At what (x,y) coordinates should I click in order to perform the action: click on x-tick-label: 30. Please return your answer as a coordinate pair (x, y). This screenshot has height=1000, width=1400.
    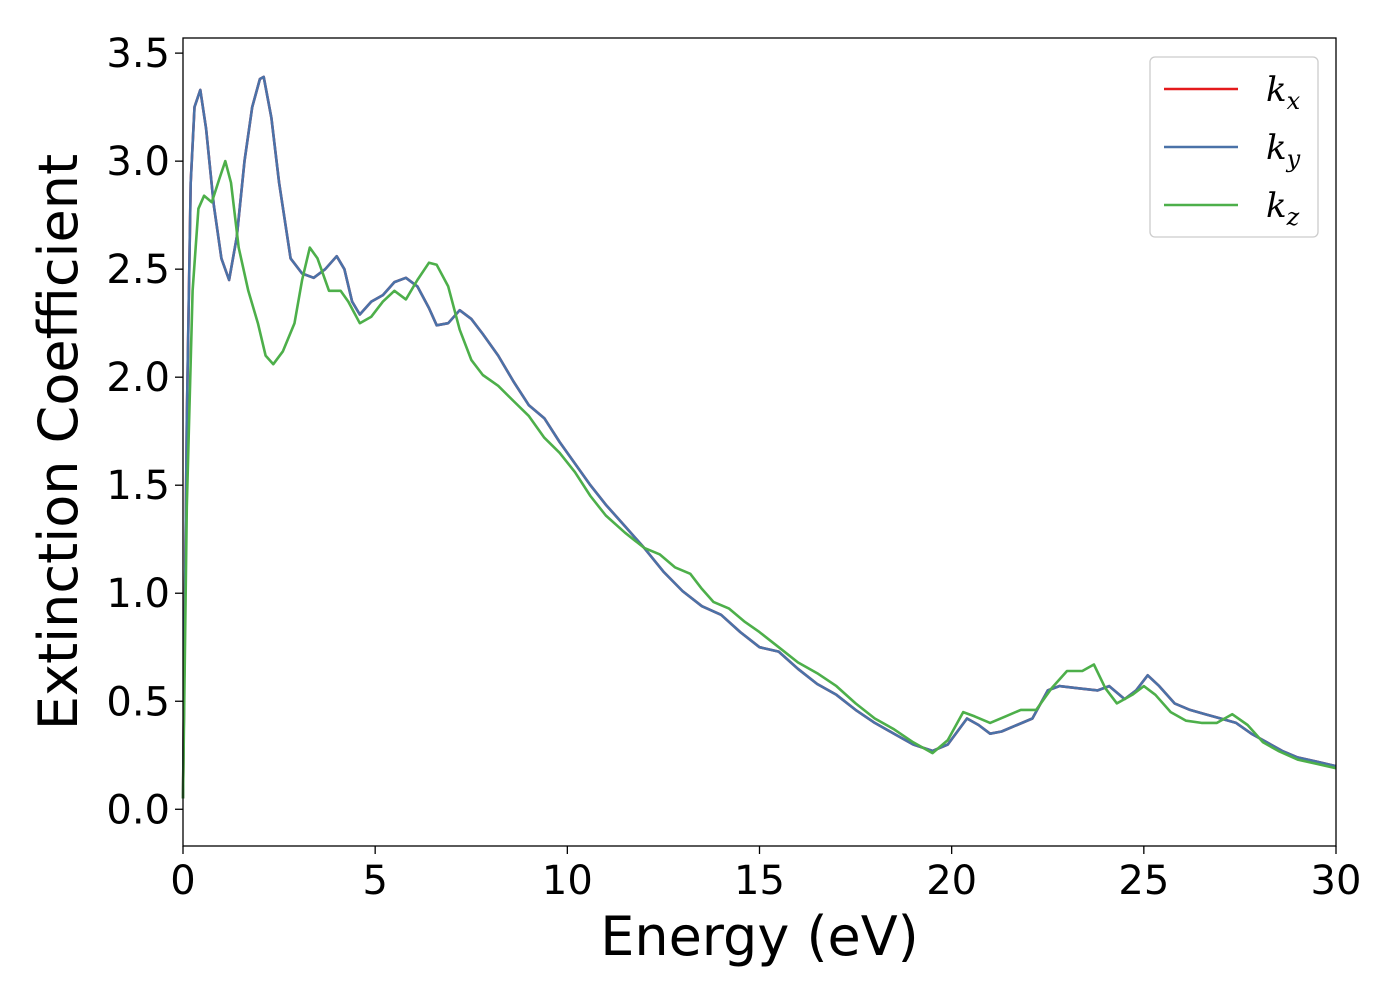
    Looking at the image, I should click on (1336, 881).